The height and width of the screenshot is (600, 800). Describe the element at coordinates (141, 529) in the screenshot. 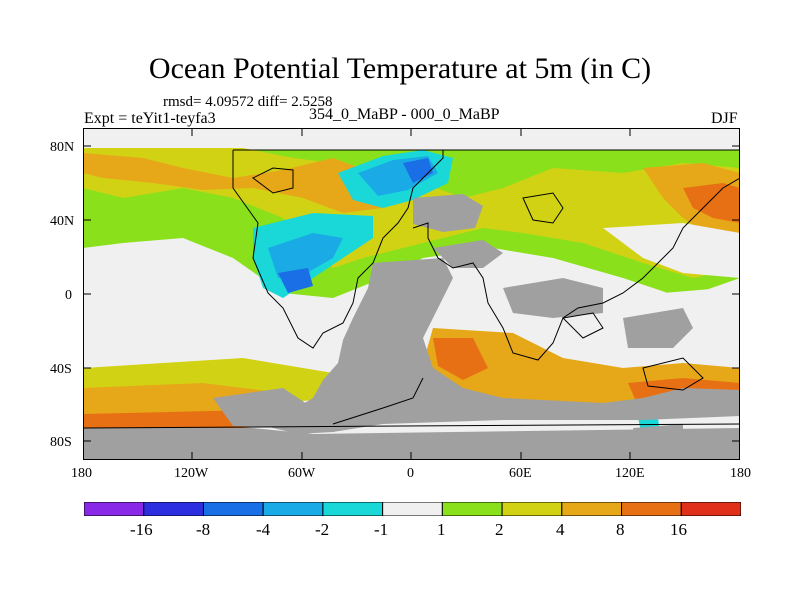

I see `colorbar-label: -16` at that location.